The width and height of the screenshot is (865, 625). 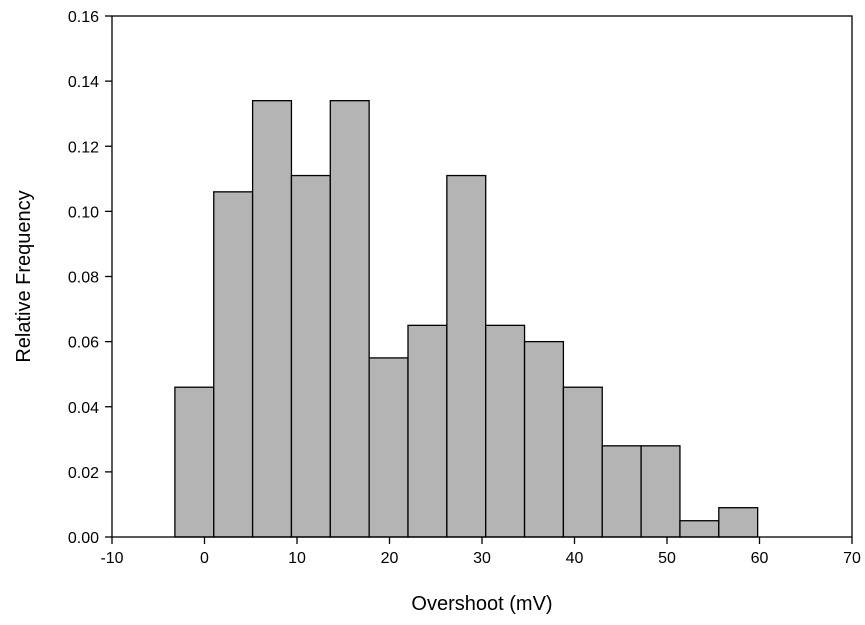 What do you see at coordinates (111, 558) in the screenshot?
I see `x-tick-label: -10` at bounding box center [111, 558].